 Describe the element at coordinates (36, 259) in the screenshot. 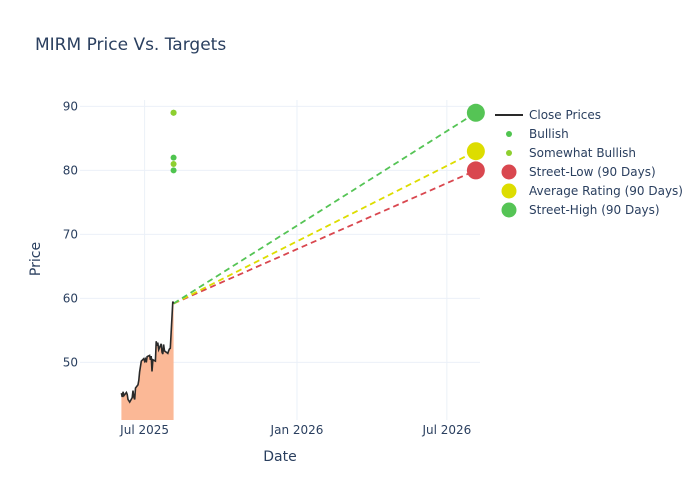

I see `y-axis-title: Price` at that location.